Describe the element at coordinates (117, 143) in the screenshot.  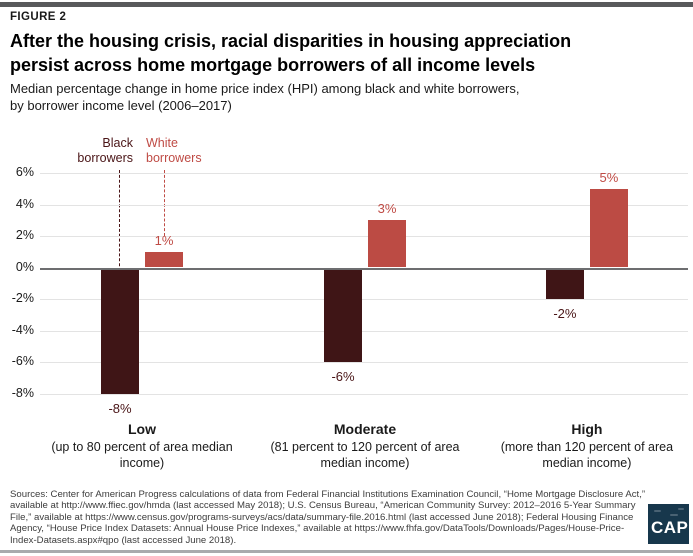
I see `legend-black-line-1: Black` at that location.